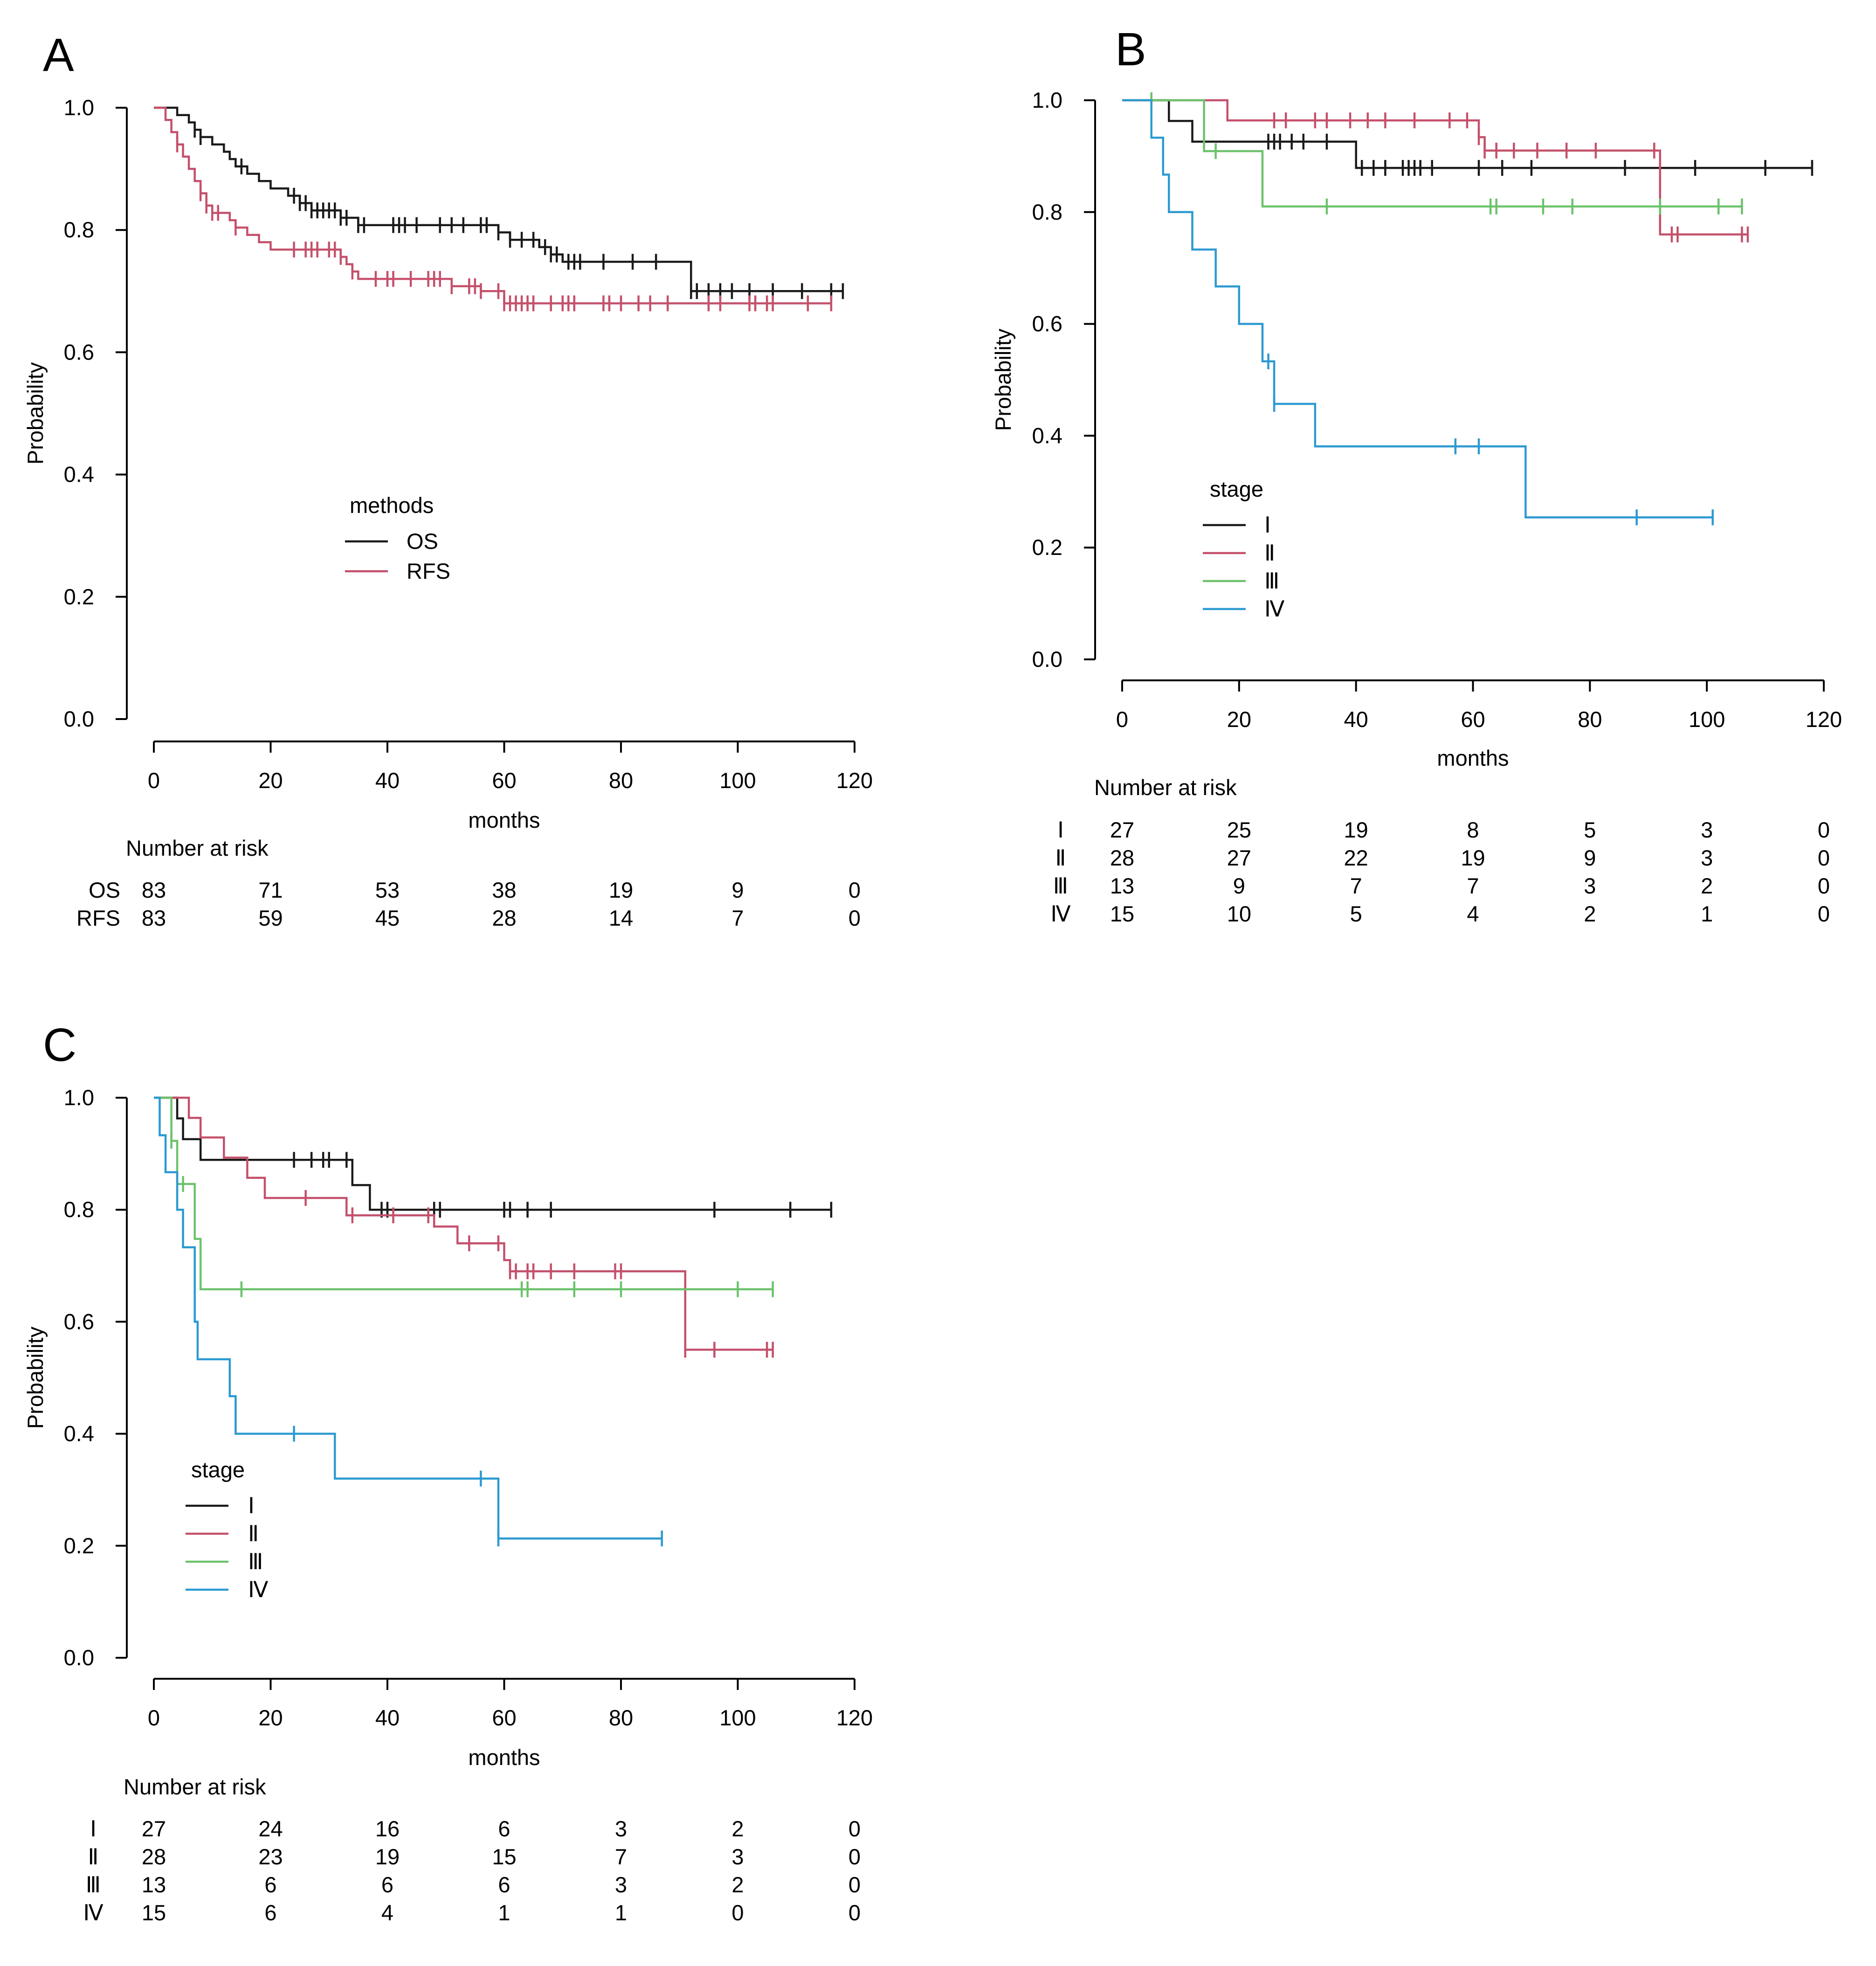 The image size is (1876, 1966). What do you see at coordinates (98, 918) in the screenshot?
I see `risk-row-label: RFS` at bounding box center [98, 918].